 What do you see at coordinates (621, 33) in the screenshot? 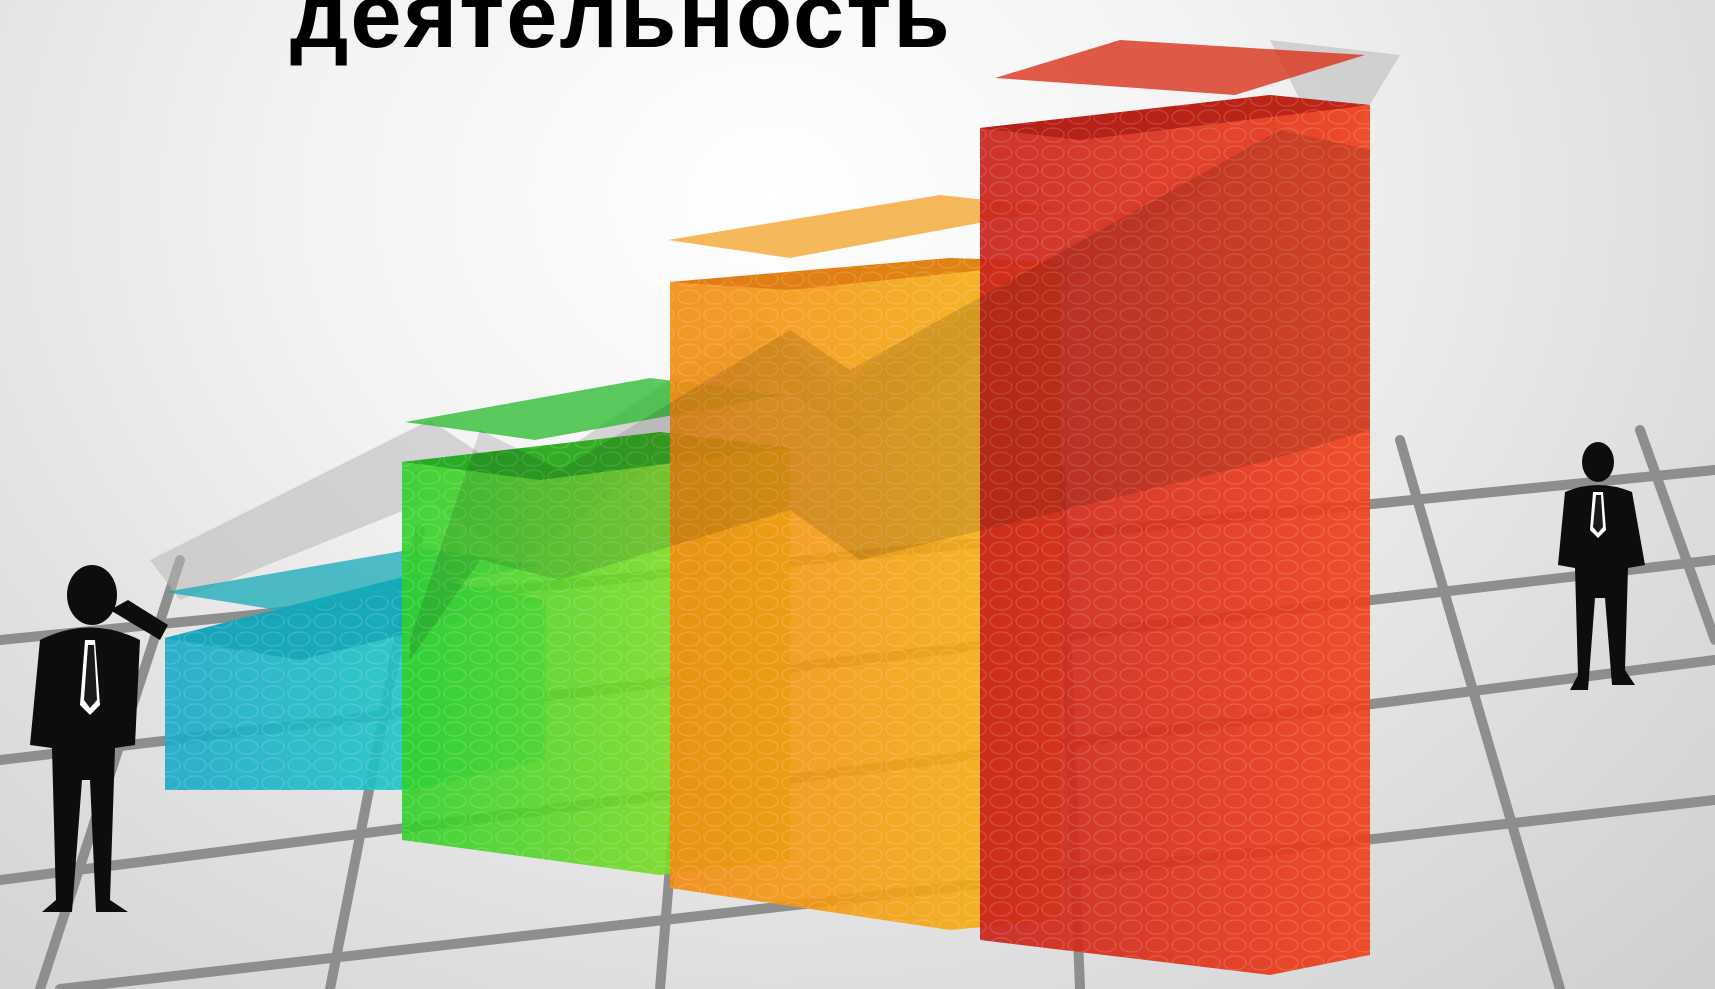
I see `slide-title: деятельность` at bounding box center [621, 33].